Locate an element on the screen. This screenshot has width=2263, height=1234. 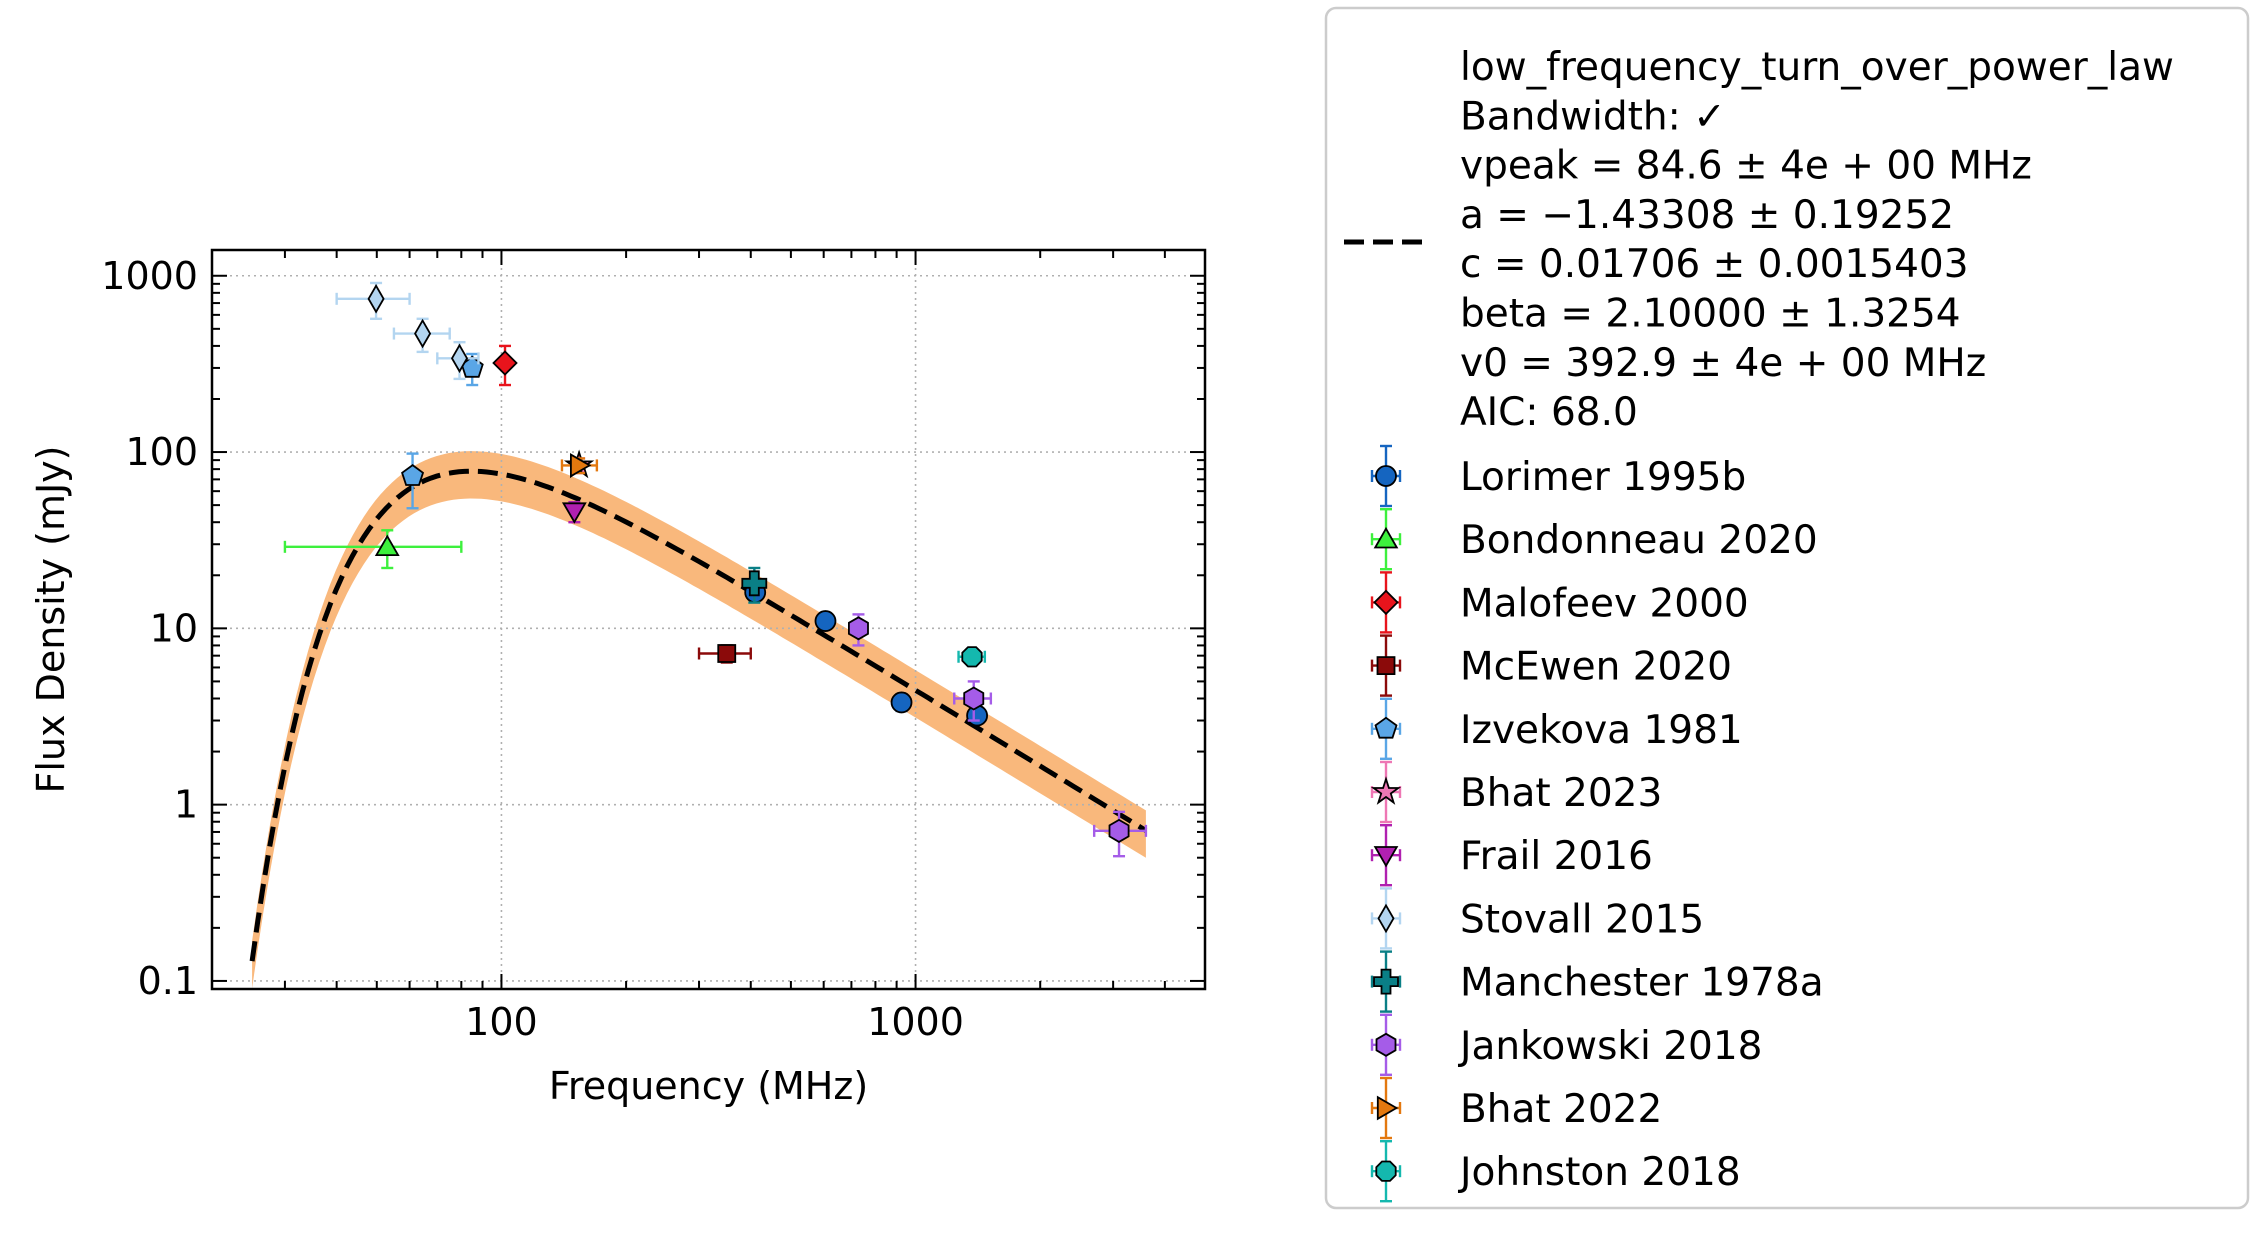
series-mcewen-2020 is located at coordinates (724, 654).